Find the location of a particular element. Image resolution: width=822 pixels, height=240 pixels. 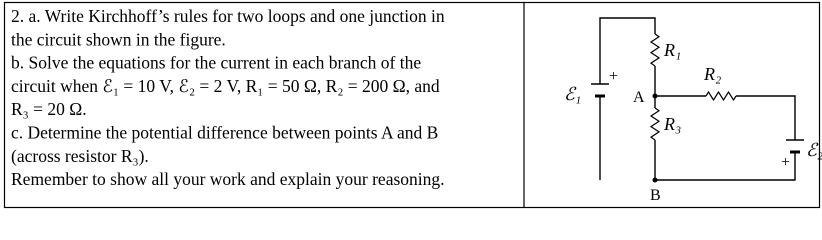

label-r1: R₁ is located at coordinates (672, 50).